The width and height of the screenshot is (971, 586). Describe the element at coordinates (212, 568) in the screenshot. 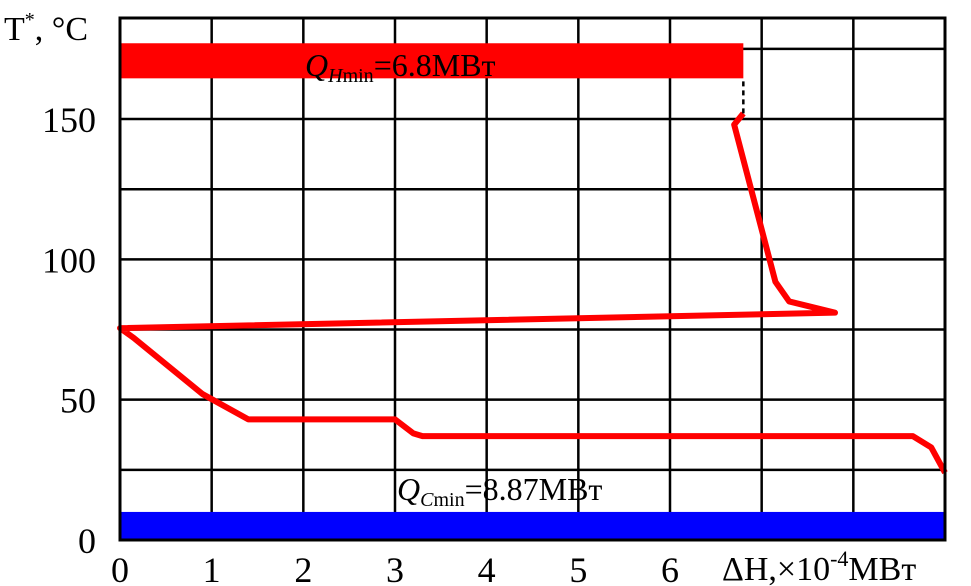

I see `x-tick-label: 1` at that location.